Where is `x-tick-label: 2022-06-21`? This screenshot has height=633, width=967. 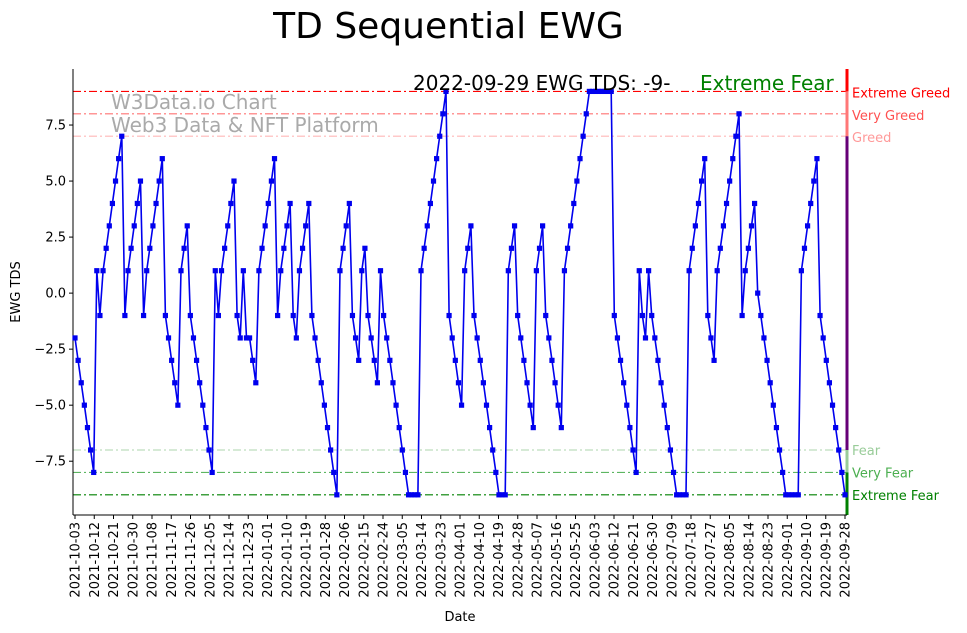
x-tick-label: 2022-06-21 is located at coordinates (634, 560).